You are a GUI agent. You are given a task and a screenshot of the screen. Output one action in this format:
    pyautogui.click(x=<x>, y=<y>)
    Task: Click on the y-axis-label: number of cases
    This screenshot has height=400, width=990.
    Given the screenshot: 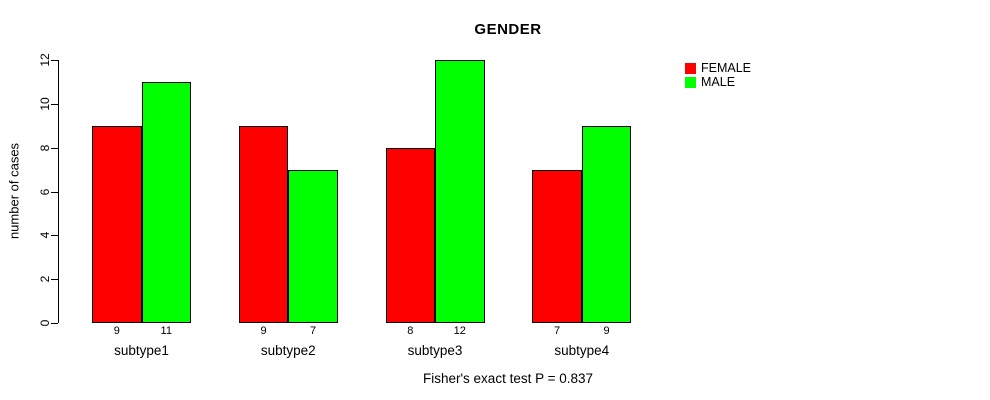 What is the action you would take?
    pyautogui.click(x=14, y=191)
    